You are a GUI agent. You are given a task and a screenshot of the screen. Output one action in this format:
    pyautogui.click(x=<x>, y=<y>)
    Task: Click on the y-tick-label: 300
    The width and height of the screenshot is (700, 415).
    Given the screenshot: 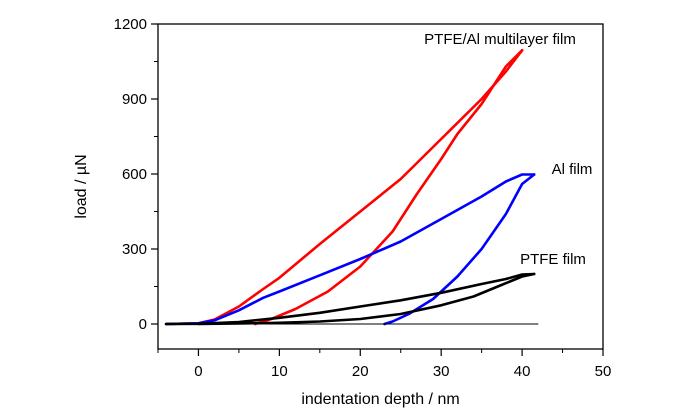 What is the action you would take?
    pyautogui.click(x=134, y=249)
    